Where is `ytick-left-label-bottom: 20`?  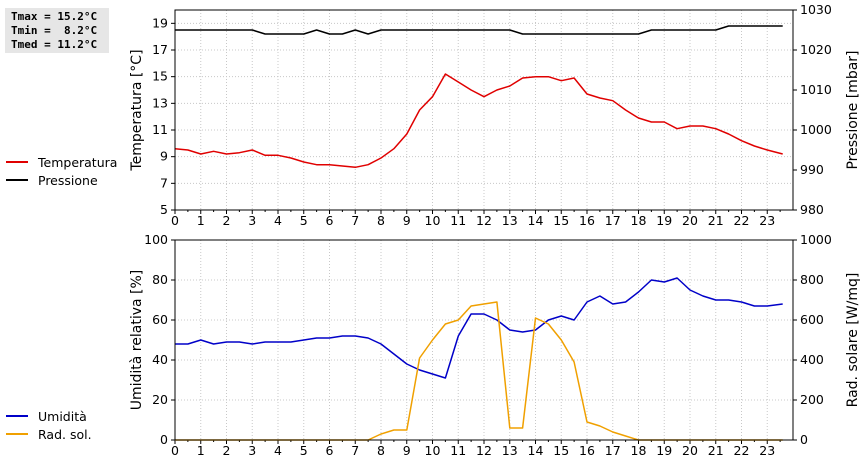 ytick-left-label-bottom: 20 is located at coordinates (160, 399).